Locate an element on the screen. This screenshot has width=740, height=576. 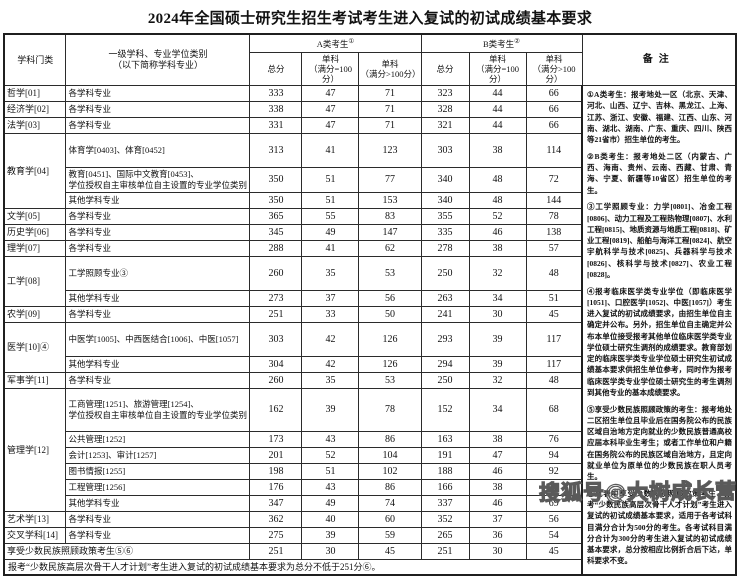
header-a-single-gt100: 单科 （满分>100分） is located at coordinates (390, 69).